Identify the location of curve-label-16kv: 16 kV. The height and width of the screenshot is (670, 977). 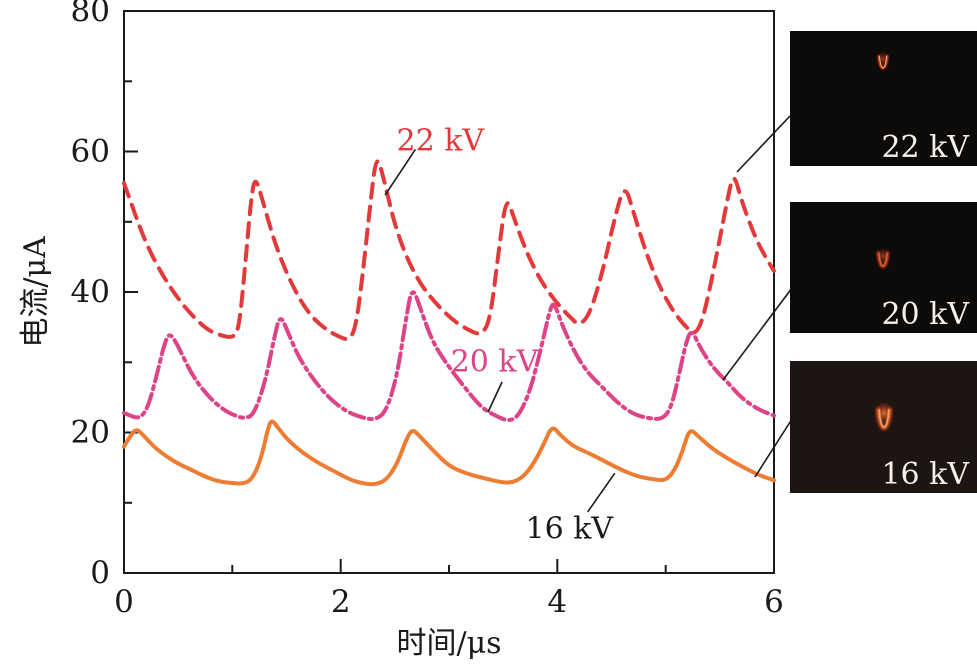
(569, 529).